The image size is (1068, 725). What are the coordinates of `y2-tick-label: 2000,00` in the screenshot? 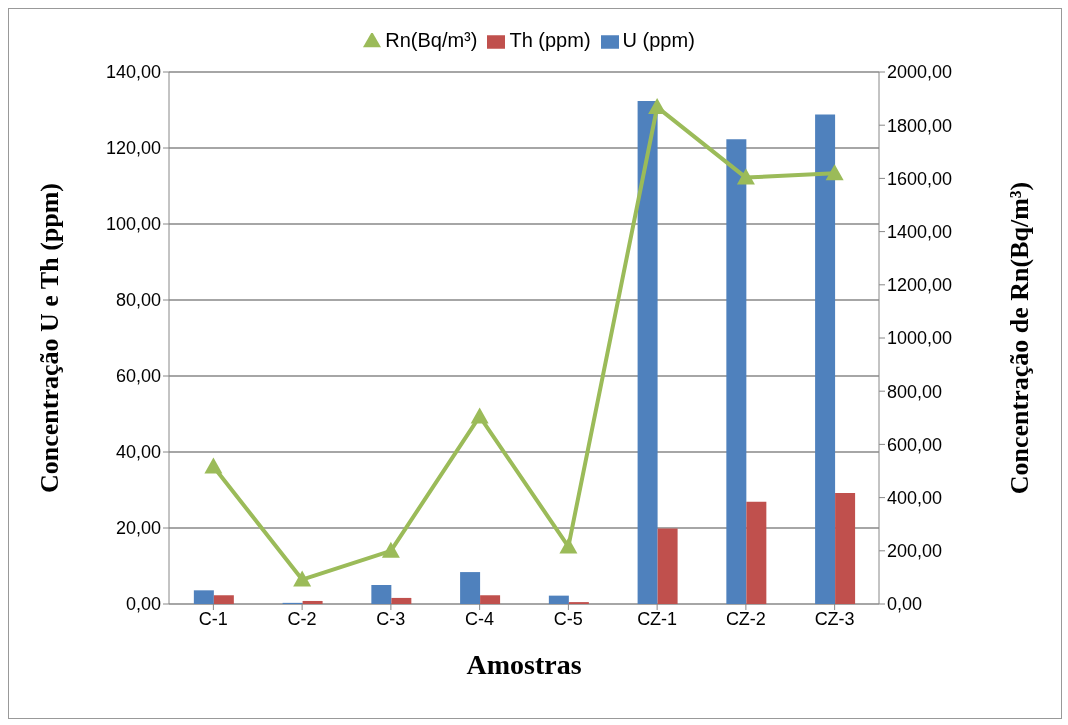 It's located at (920, 72).